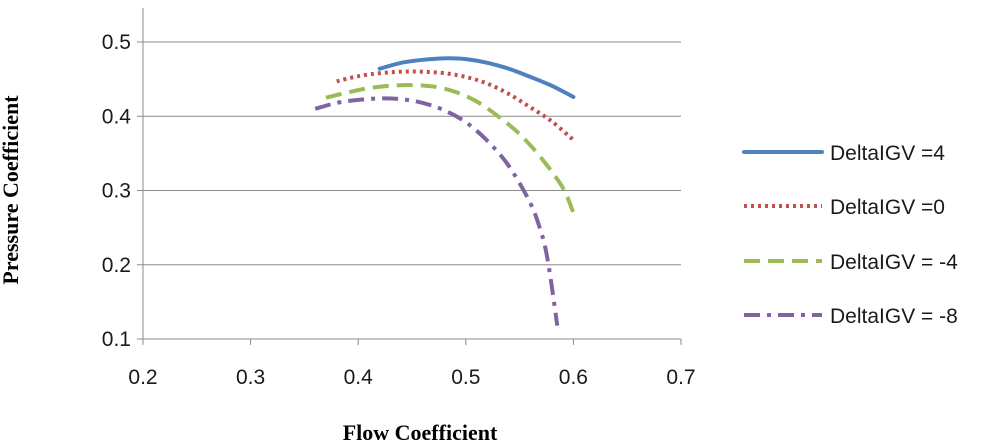  What do you see at coordinates (250, 377) in the screenshot?
I see `x-tick-label: 0.3` at bounding box center [250, 377].